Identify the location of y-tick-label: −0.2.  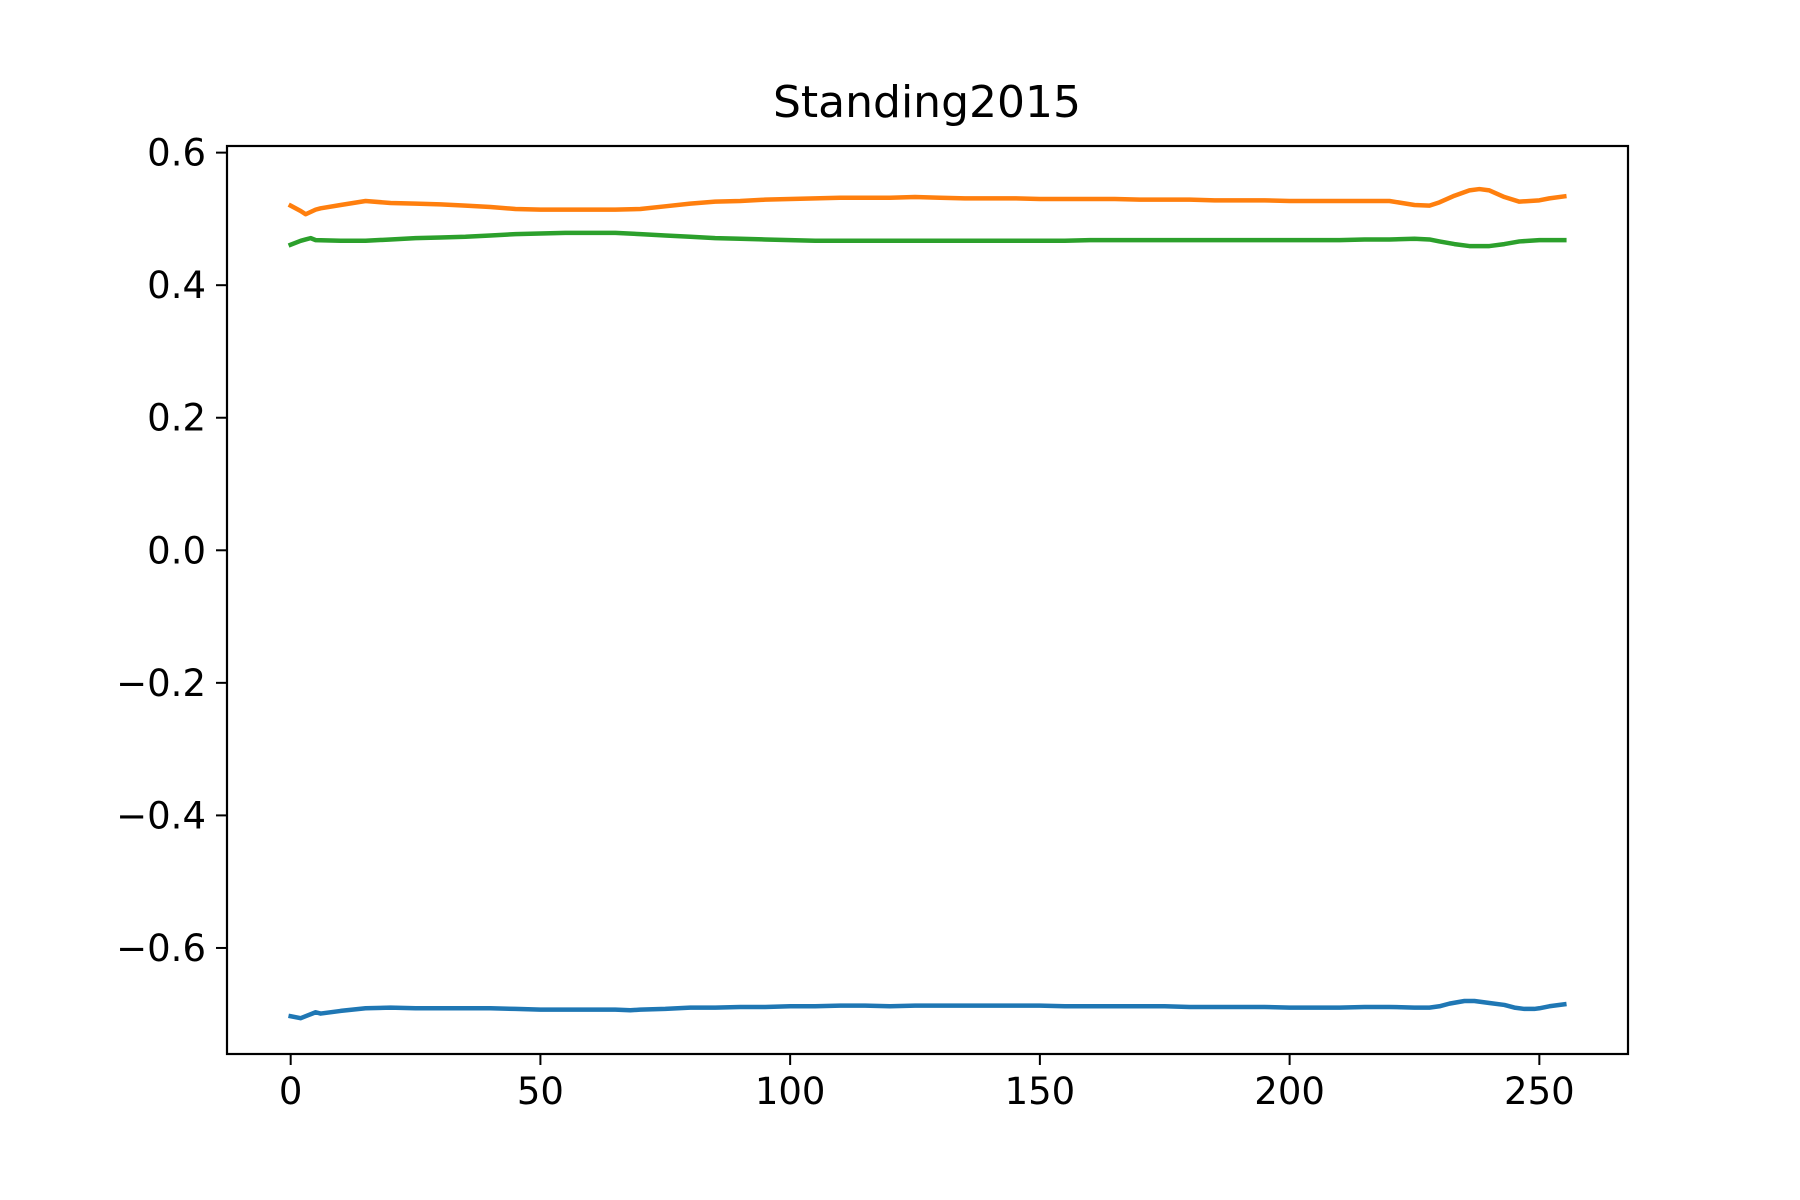
(161, 683).